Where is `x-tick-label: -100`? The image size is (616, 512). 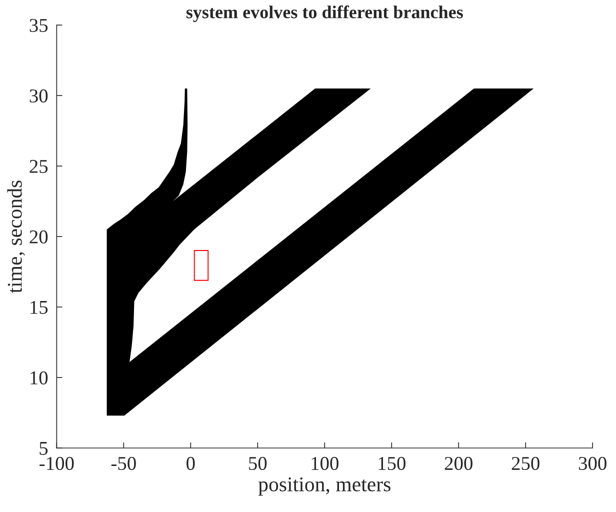 x-tick-label: -100 is located at coordinates (57, 463).